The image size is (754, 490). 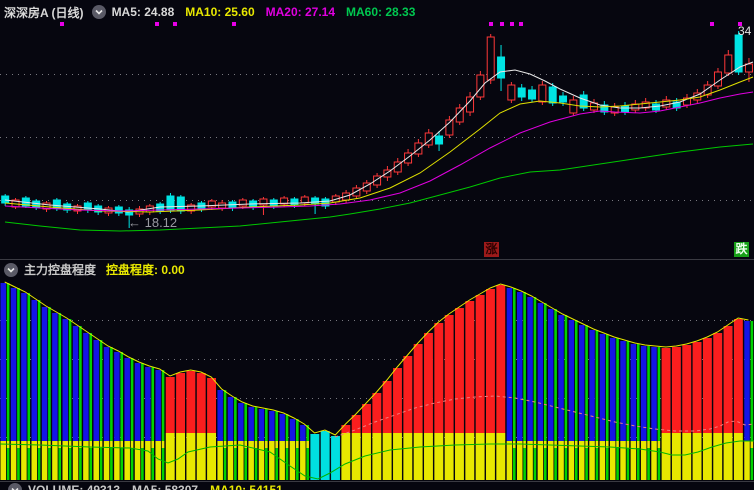 What do you see at coordinates (74, 486) in the screenshot?
I see `volume-value: VOLUME: 49313` at bounding box center [74, 486].